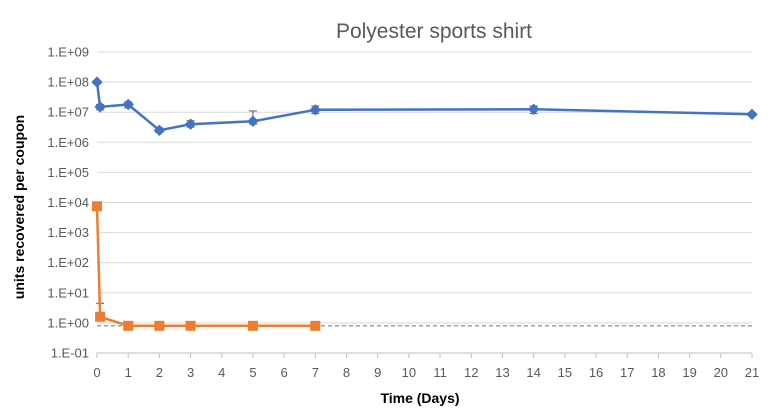  What do you see at coordinates (68, 322) in the screenshot?
I see `y-tick-label: 1.E+00` at bounding box center [68, 322].